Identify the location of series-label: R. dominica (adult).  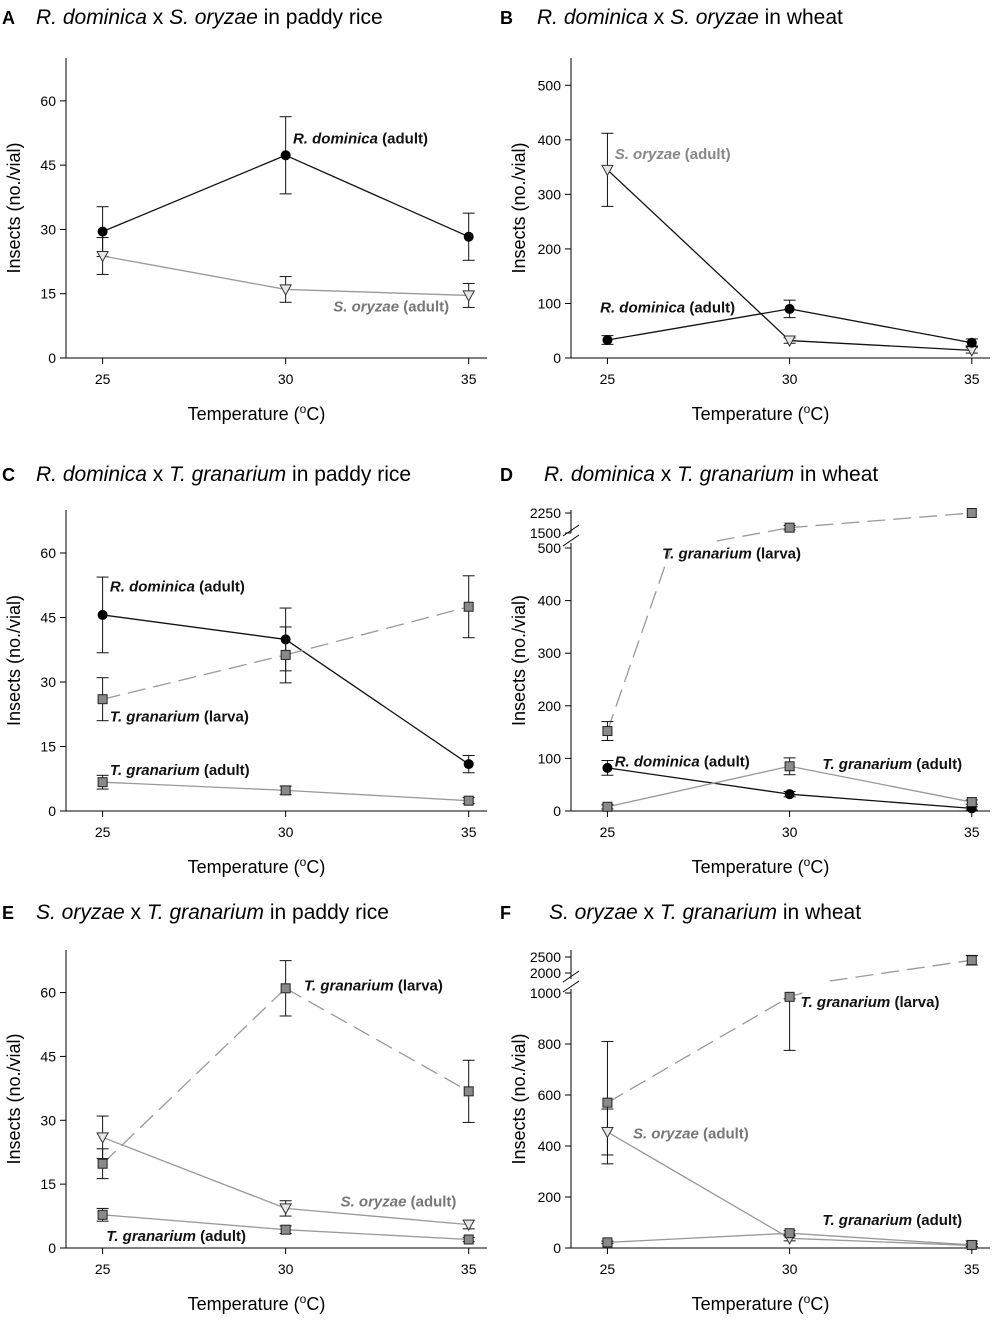
(177, 587).